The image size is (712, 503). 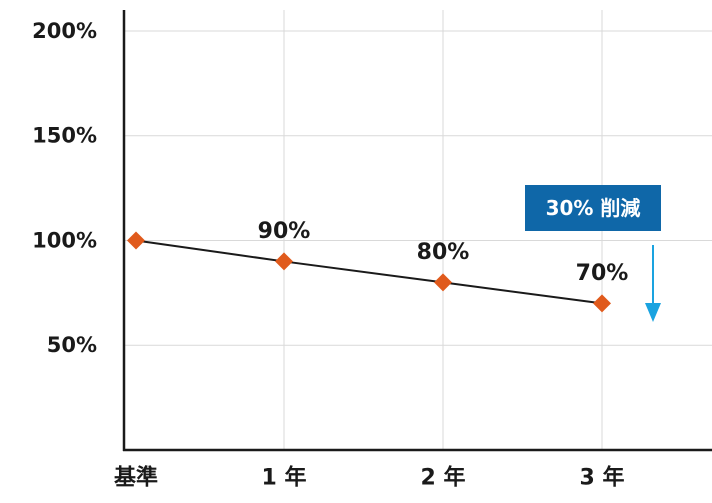 I want to click on data-label: 70%, so click(x=602, y=273).